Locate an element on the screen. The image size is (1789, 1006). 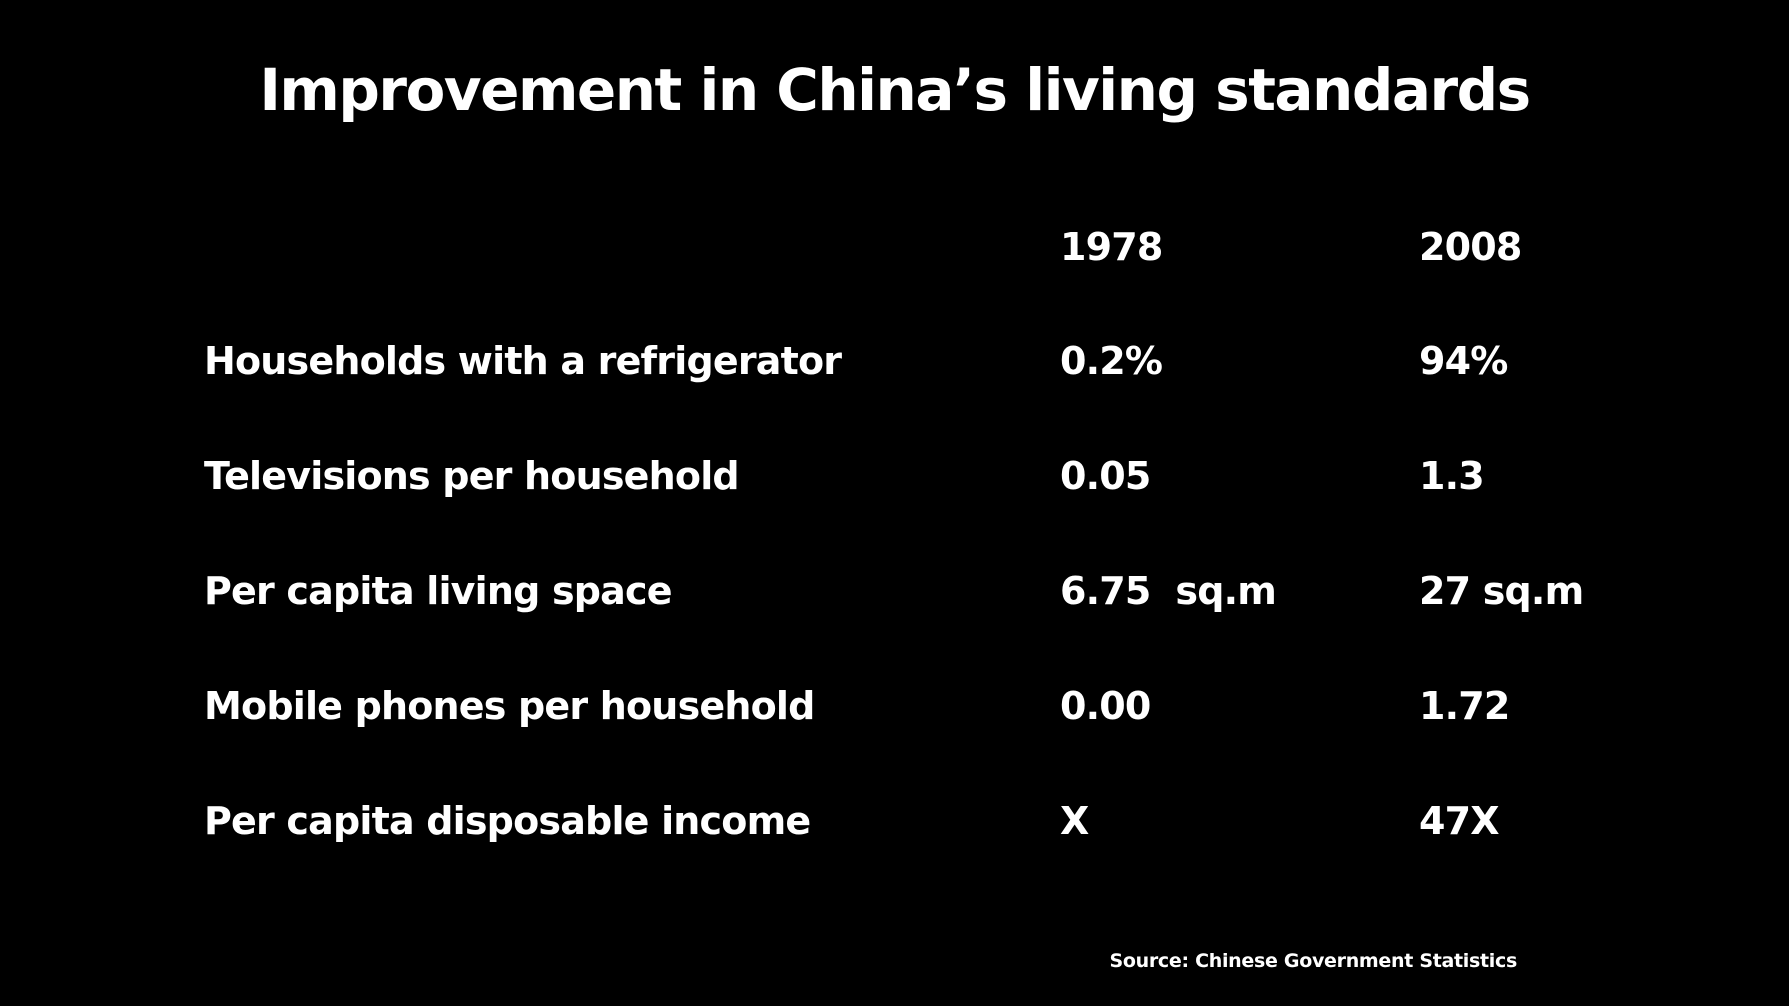
column-header-1978: 1978 is located at coordinates (1111, 247).